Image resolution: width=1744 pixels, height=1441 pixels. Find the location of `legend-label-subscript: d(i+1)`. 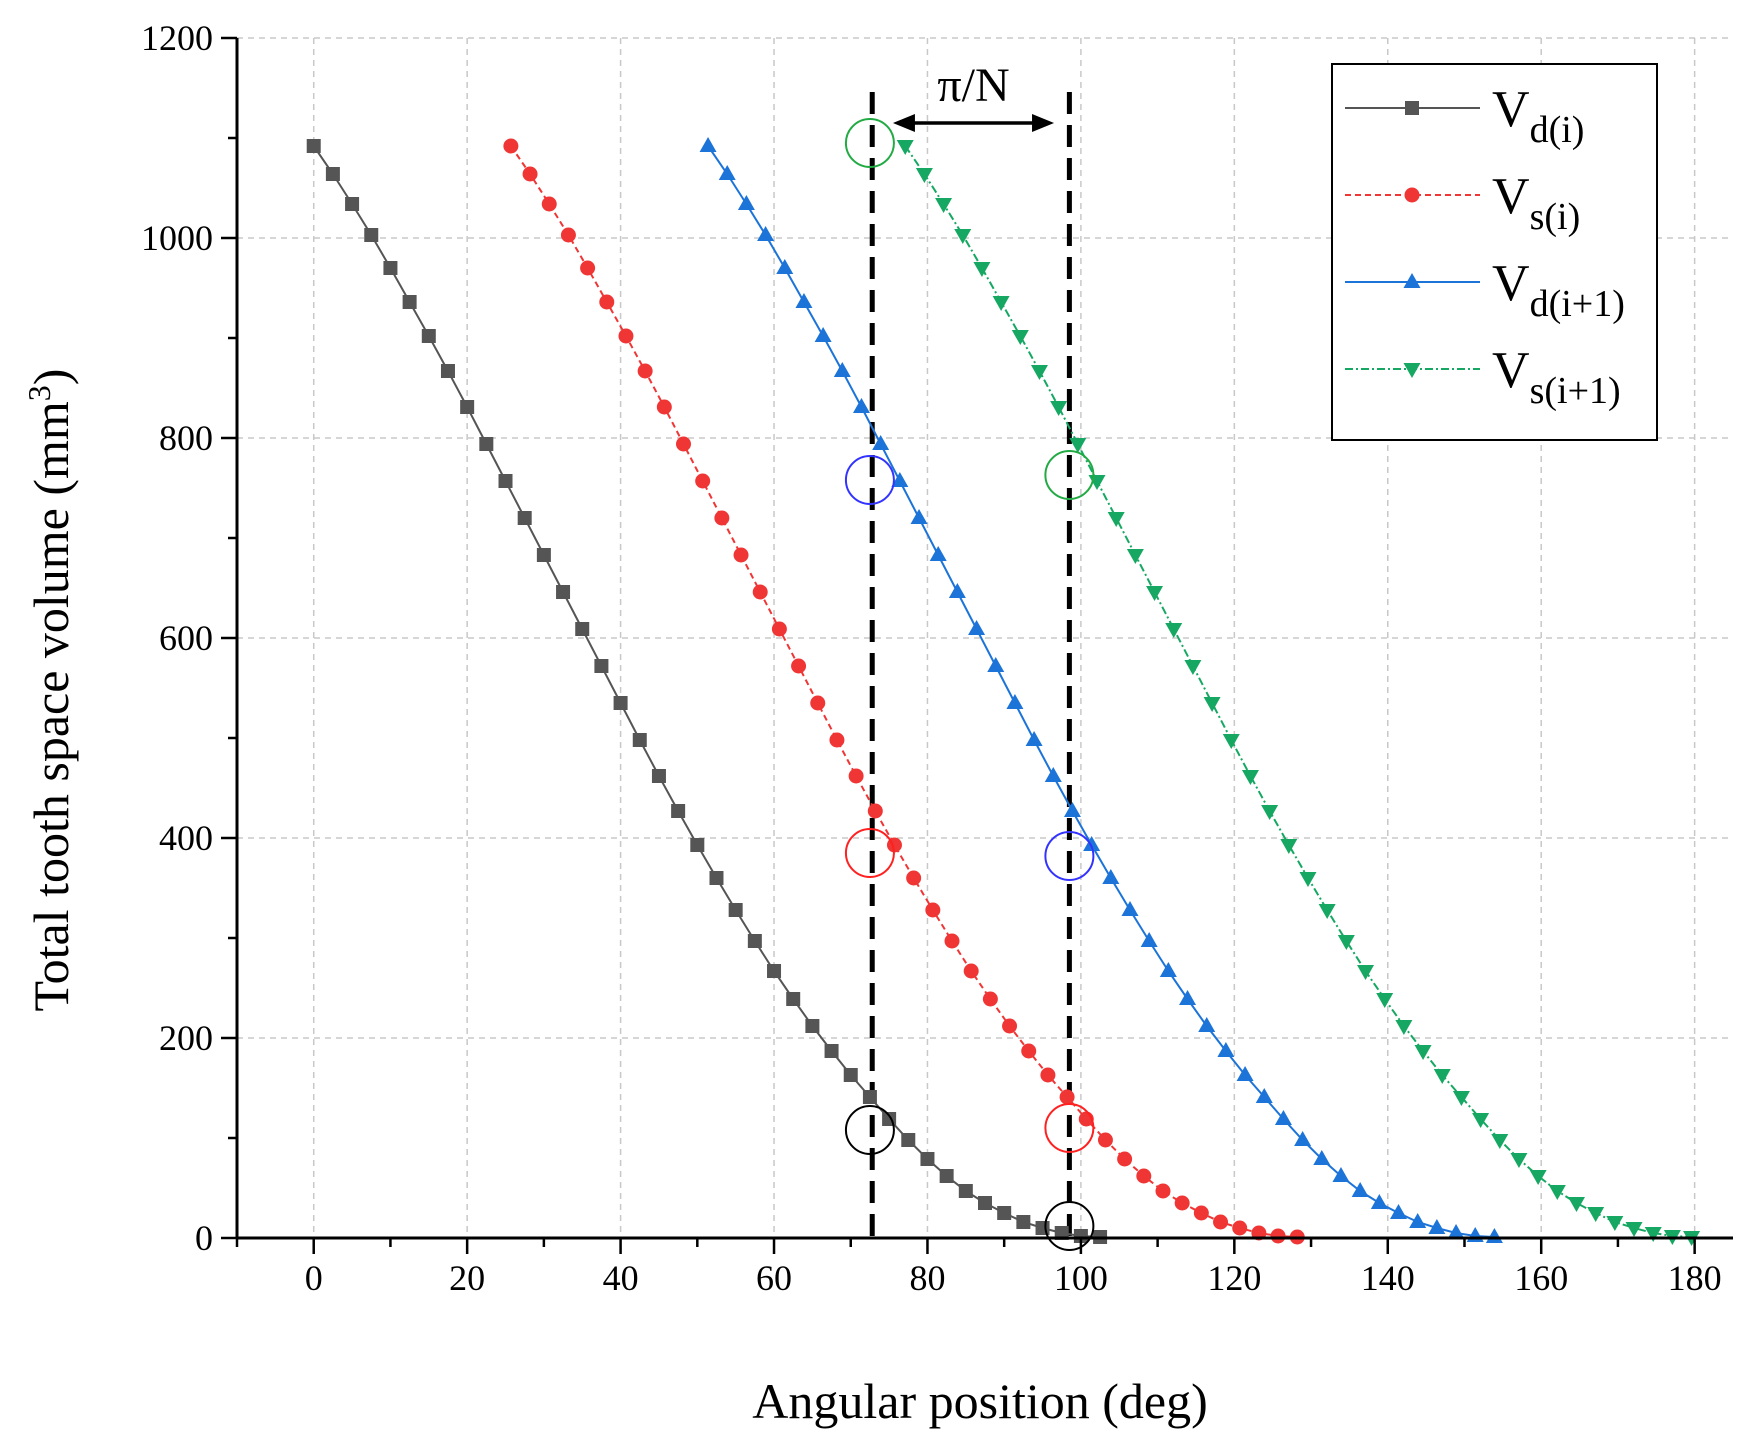

legend-label-subscript: d(i+1) is located at coordinates (1577, 304).